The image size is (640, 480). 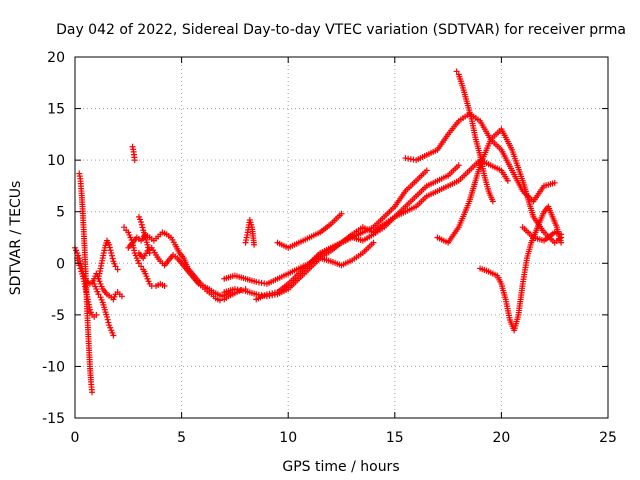 I want to click on x-tick-label: 25, so click(x=608, y=438).